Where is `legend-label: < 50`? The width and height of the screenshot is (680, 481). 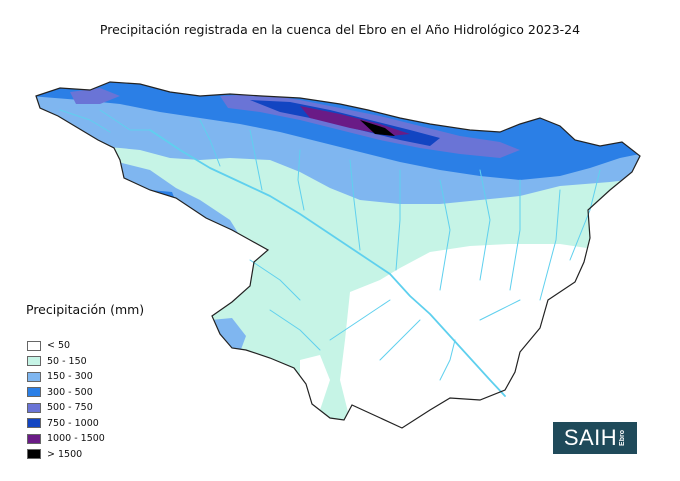 legend-label: < 50 is located at coordinates (59, 346).